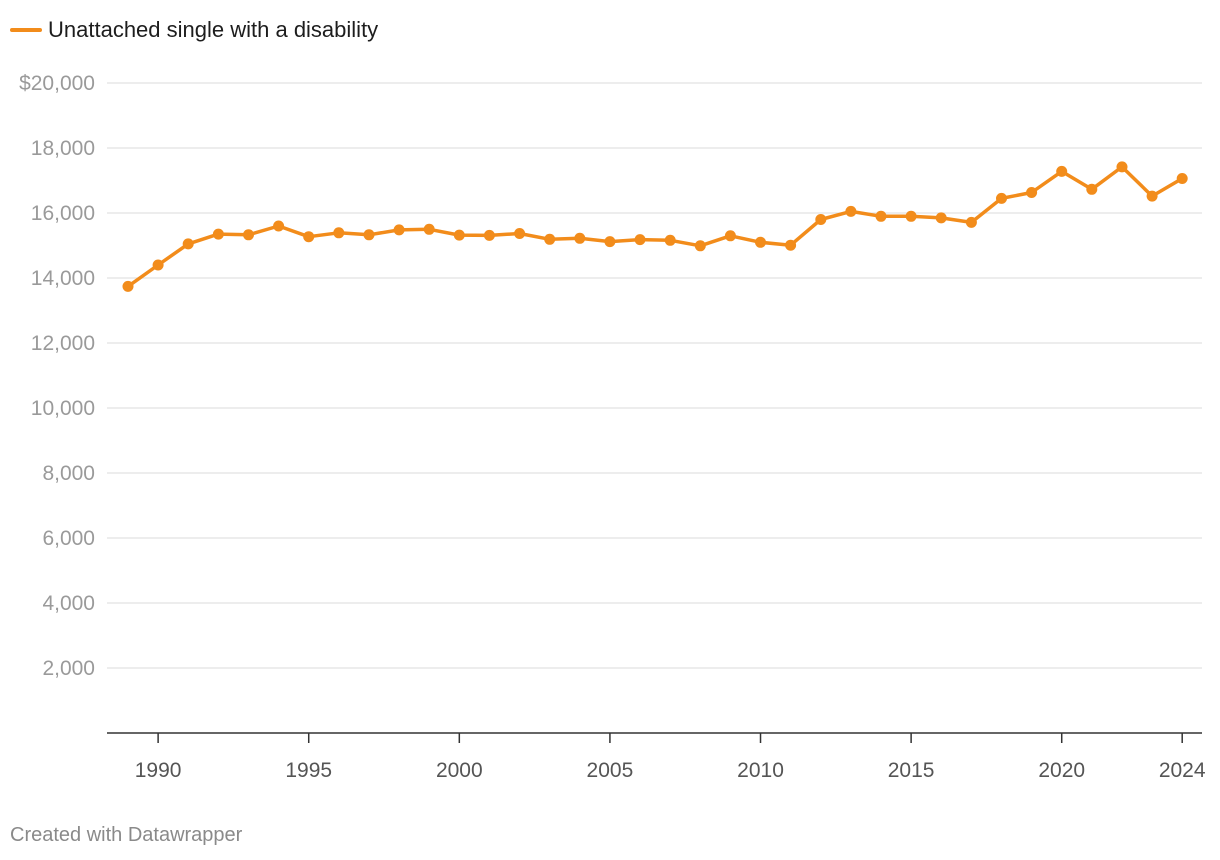  I want to click on data-point-1999, so click(429, 229).